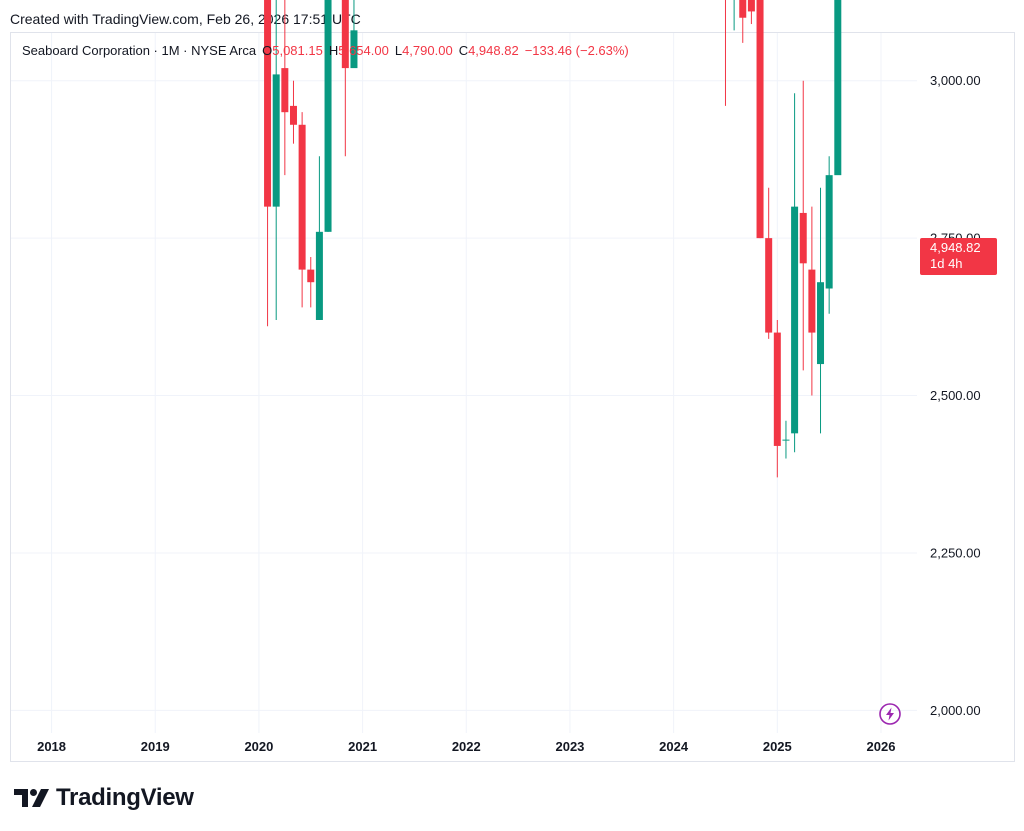 This screenshot has width=1024, height=831. What do you see at coordinates (363, 50) in the screenshot?
I see `high-value: 5,654.00` at bounding box center [363, 50].